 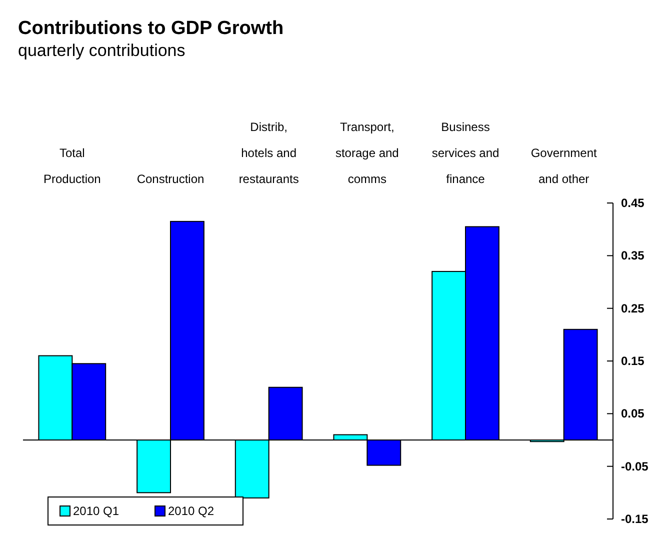 I want to click on y-tick-label: 0.05, so click(x=633, y=413).